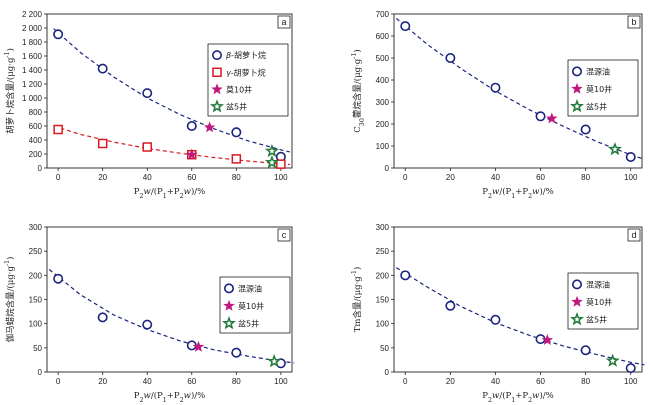 The width and height of the screenshot is (653, 405). What do you see at coordinates (284, 235) in the screenshot?
I see `panel-letter: c` at bounding box center [284, 235].